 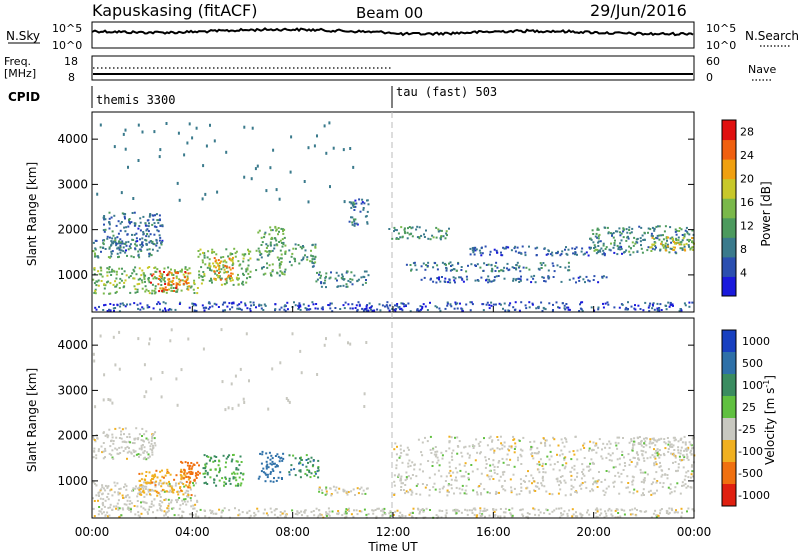 What do you see at coordinates (747, 132) in the screenshot?
I see `power-colorbar-tick: 28` at bounding box center [747, 132].